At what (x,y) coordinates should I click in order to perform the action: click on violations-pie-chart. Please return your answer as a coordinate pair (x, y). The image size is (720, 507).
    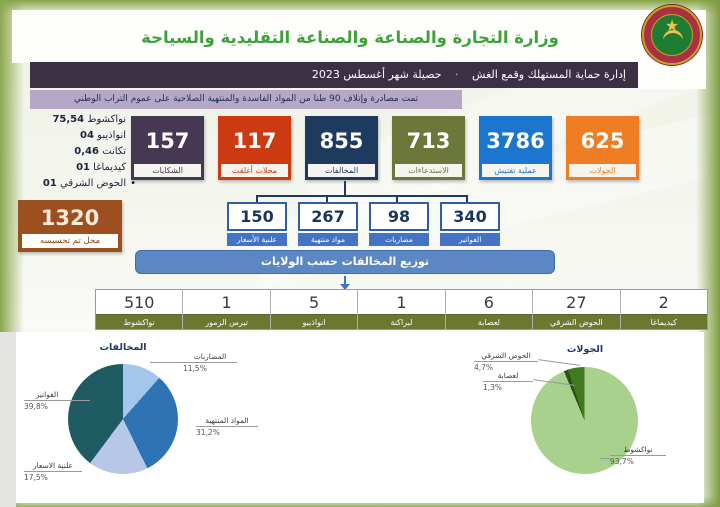
    Looking at the image, I should click on (123, 419).